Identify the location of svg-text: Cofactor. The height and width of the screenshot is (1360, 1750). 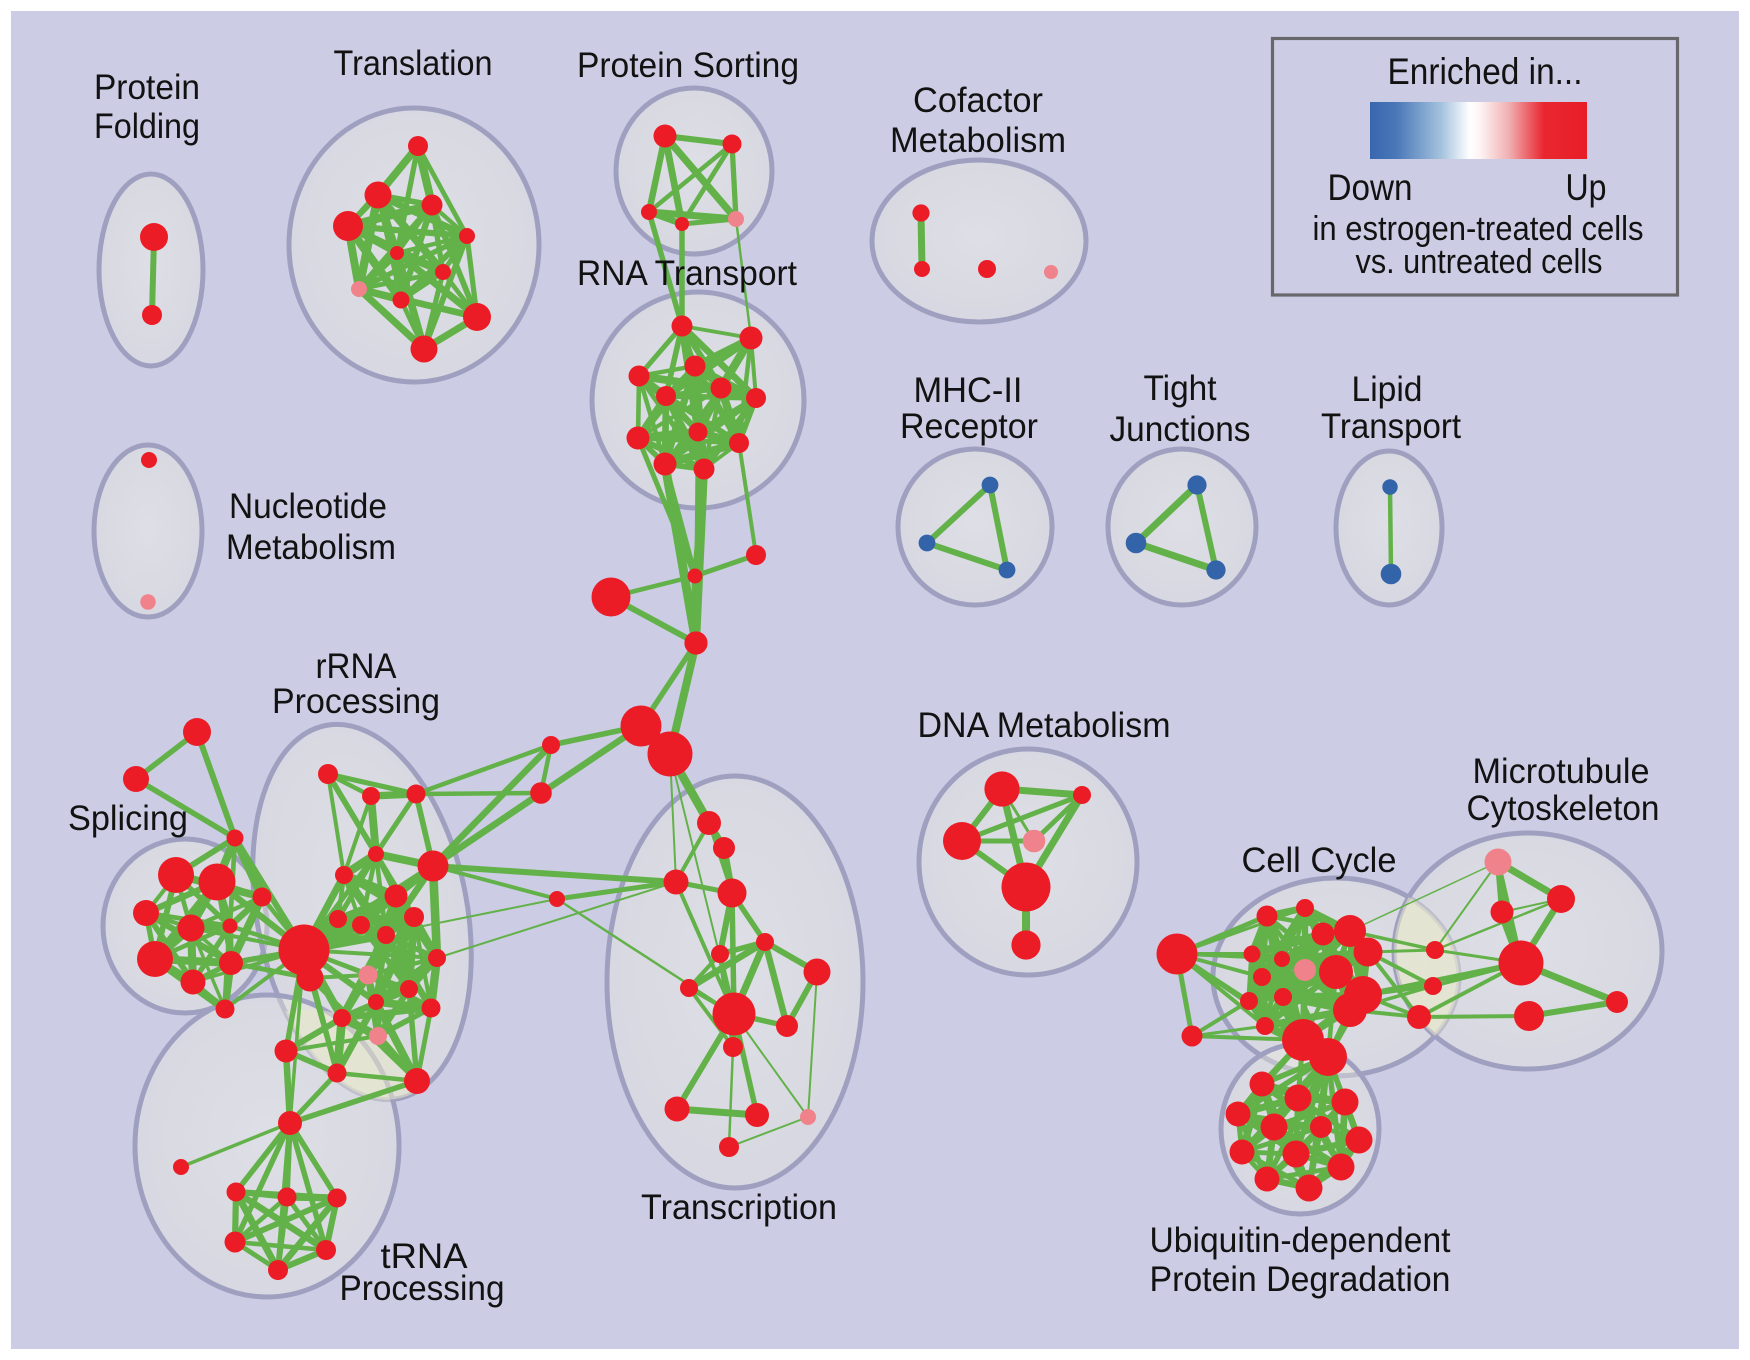
(978, 100).